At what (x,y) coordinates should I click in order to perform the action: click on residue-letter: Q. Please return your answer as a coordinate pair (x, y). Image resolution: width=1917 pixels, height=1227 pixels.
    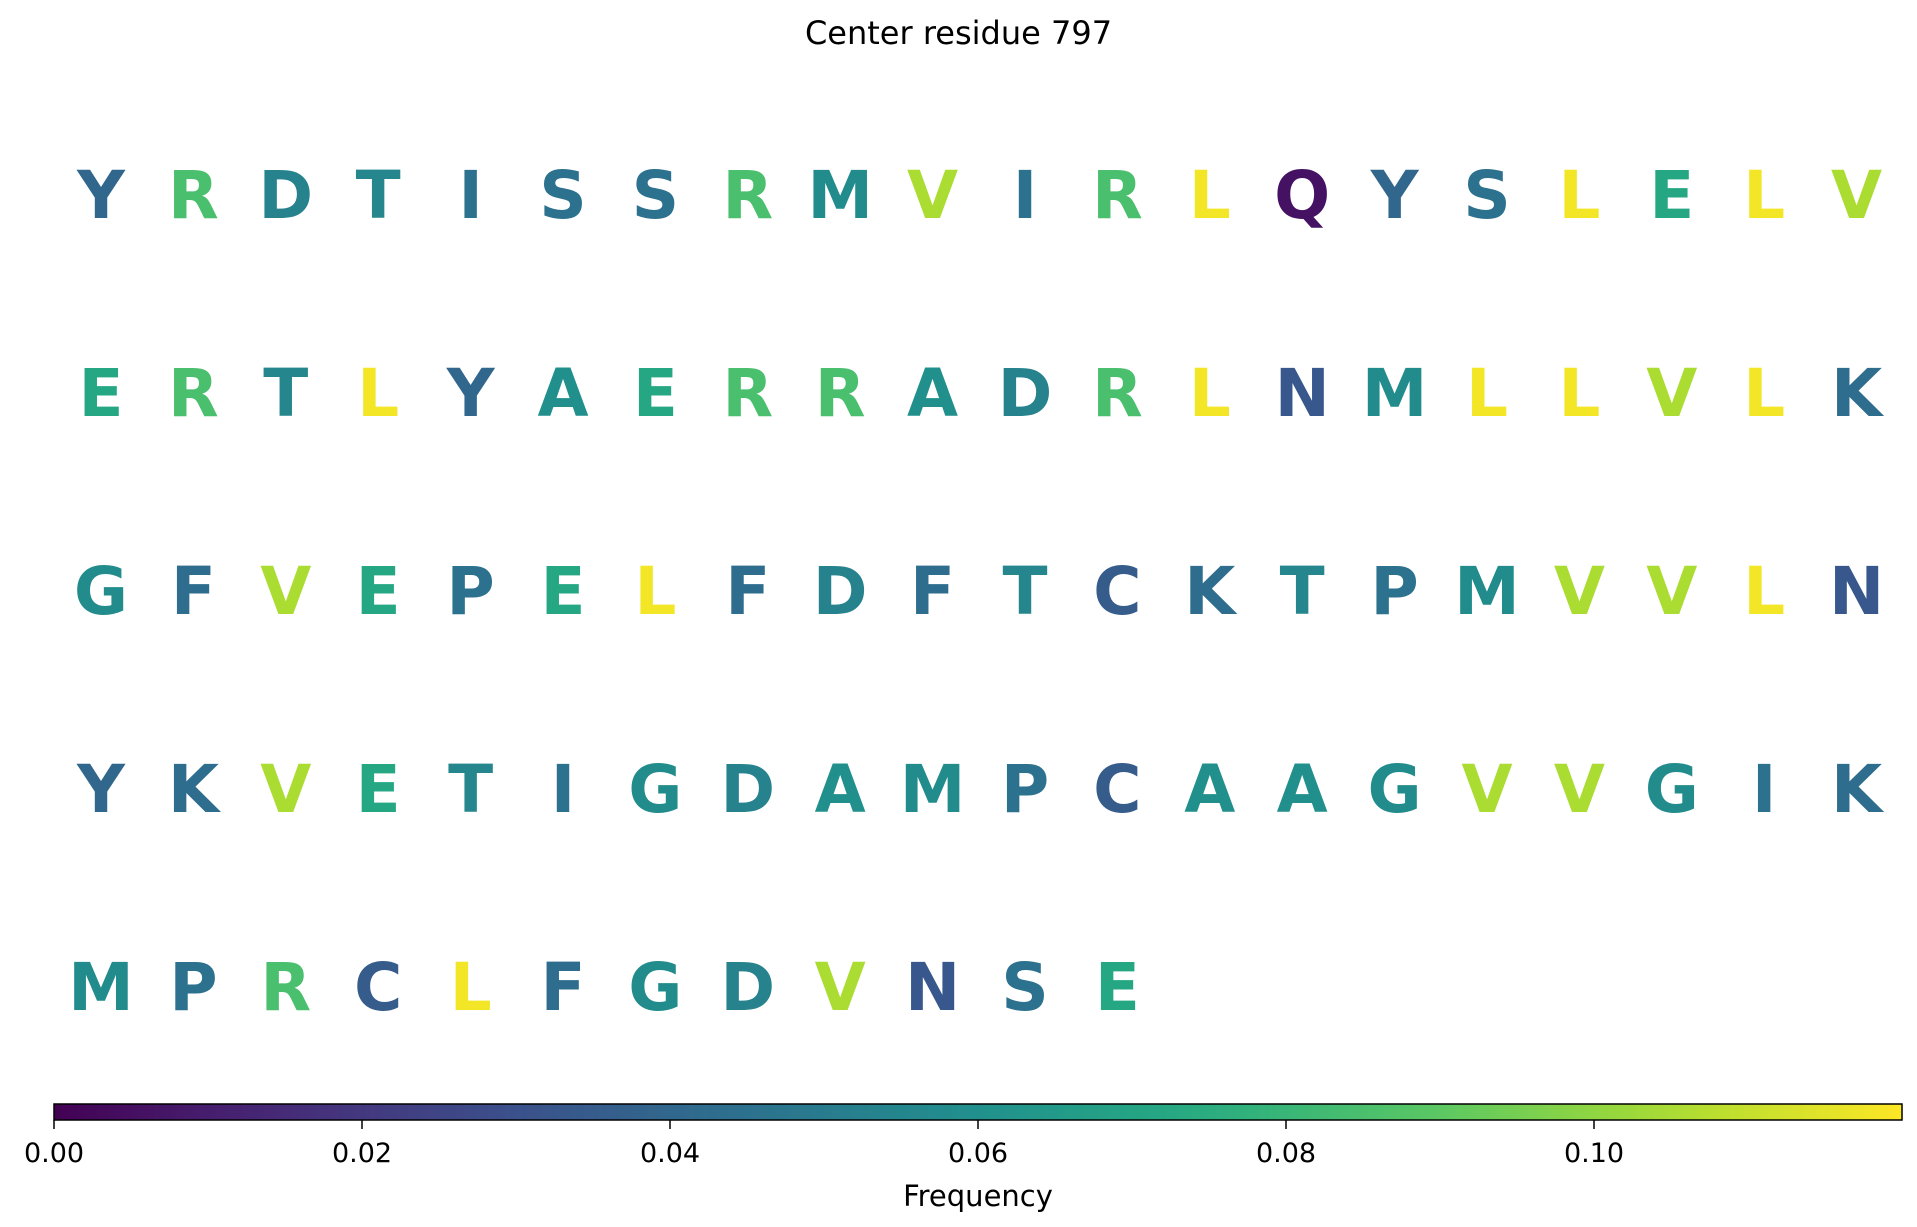
    Looking at the image, I should click on (1302, 195).